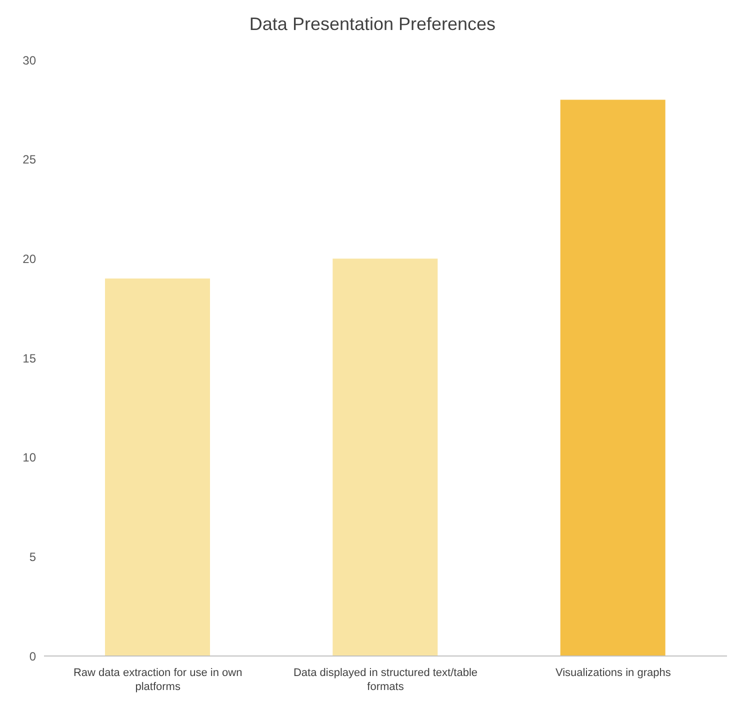 This screenshot has height=702, width=745. What do you see at coordinates (29, 60) in the screenshot?
I see `y-tick-label: 30` at bounding box center [29, 60].